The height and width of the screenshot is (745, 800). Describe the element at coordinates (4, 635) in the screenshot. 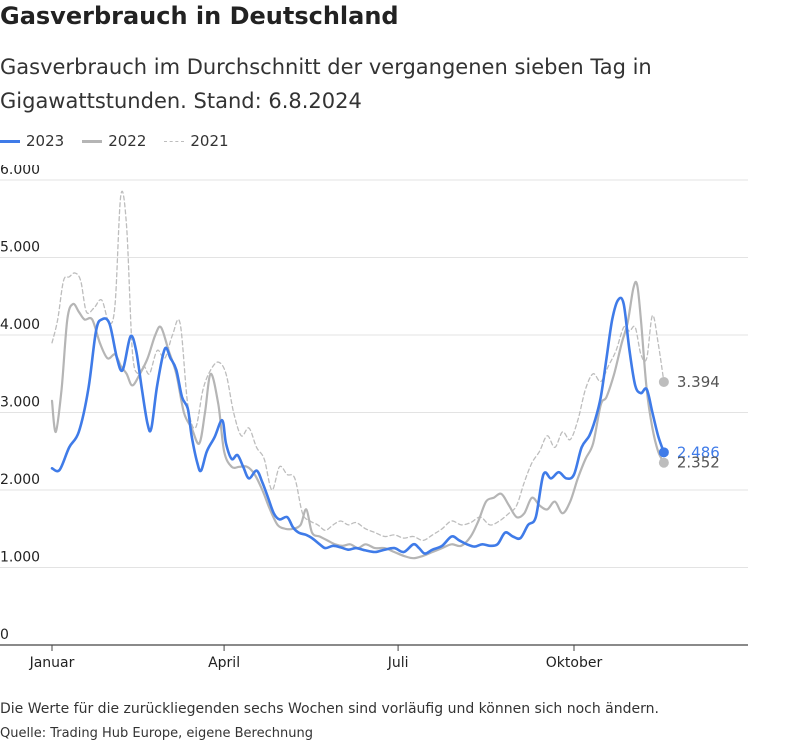

I see `y-tick-label: 0` at that location.